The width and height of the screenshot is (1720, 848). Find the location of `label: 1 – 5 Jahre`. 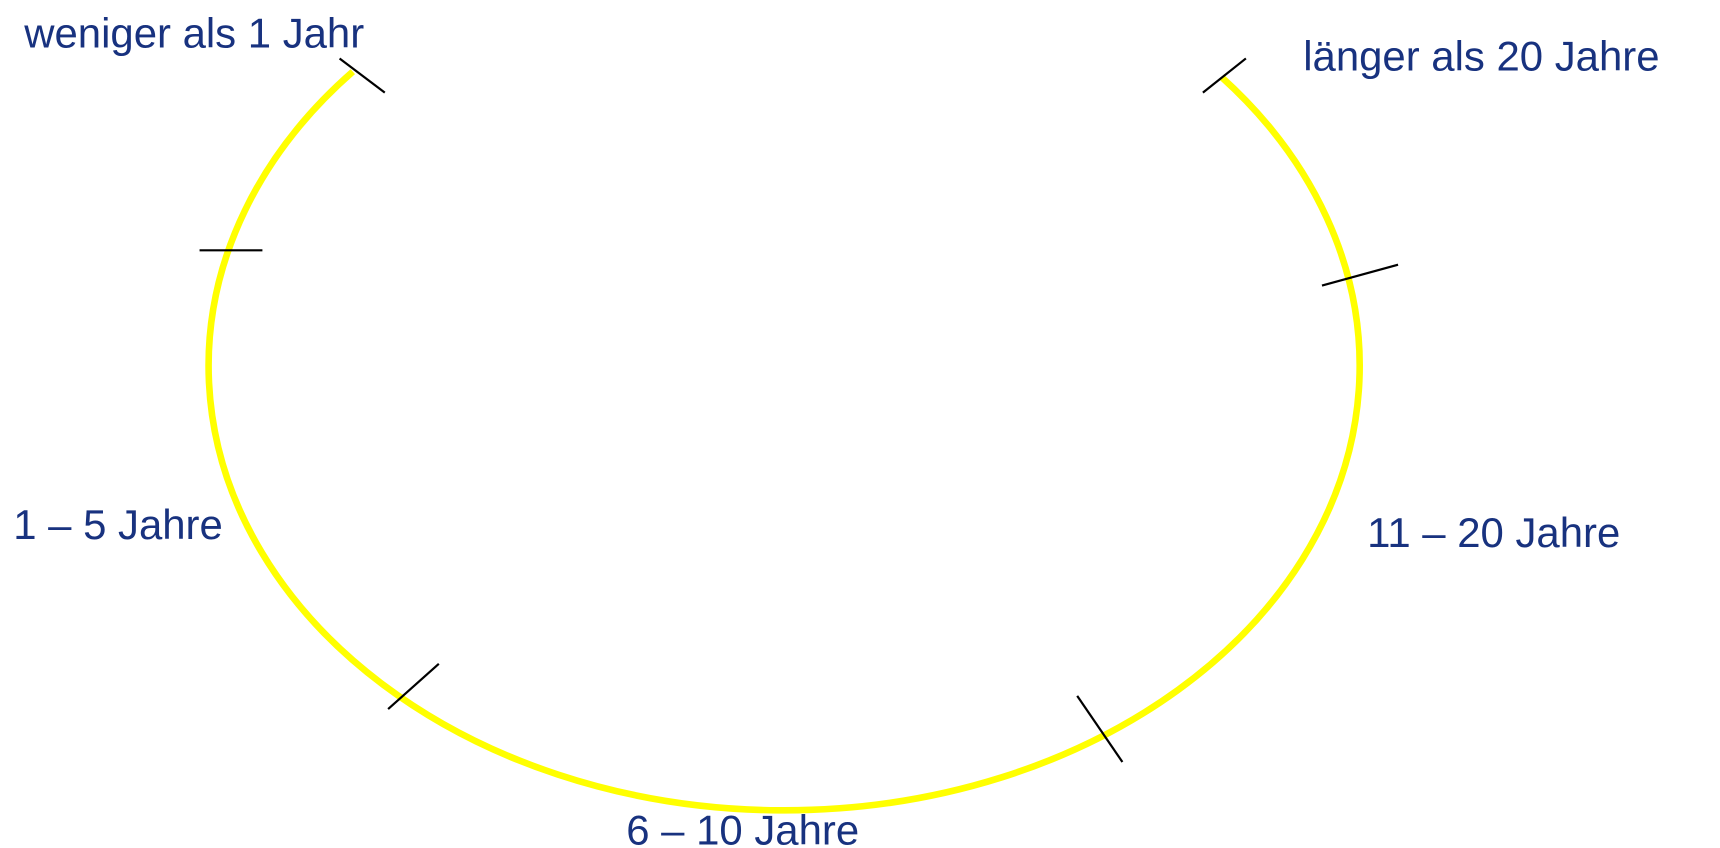

label: 1 – 5 Jahre is located at coordinates (118, 524).